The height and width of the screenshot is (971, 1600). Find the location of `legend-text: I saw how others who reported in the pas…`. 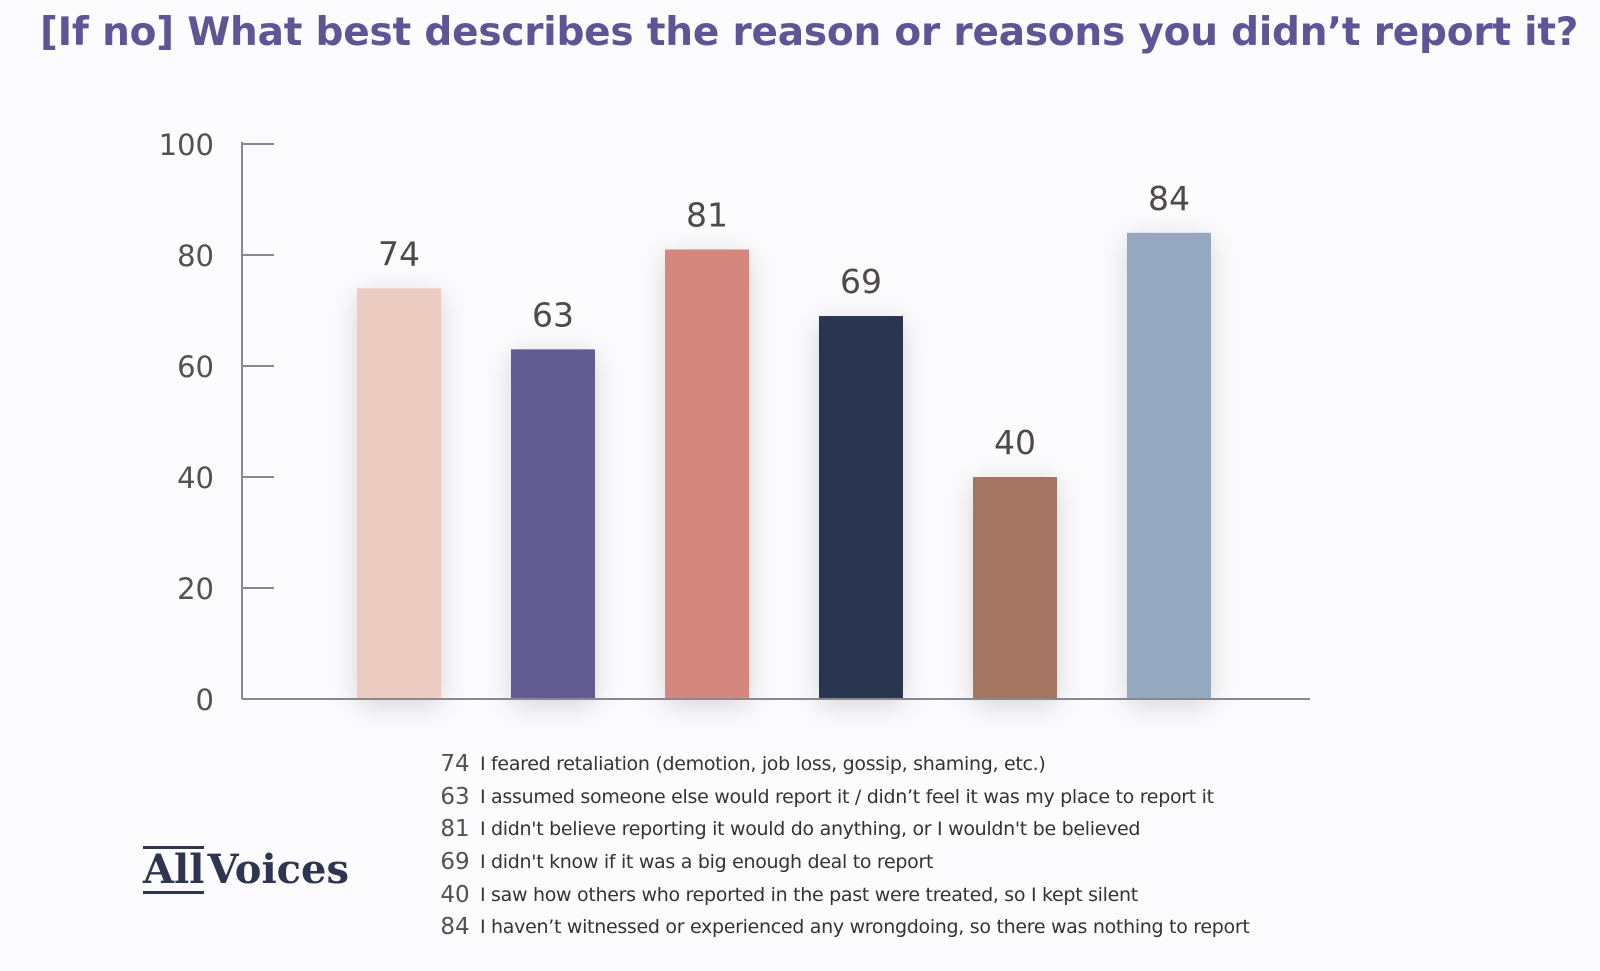

legend-text: I saw how others who reported in the pas… is located at coordinates (809, 894).